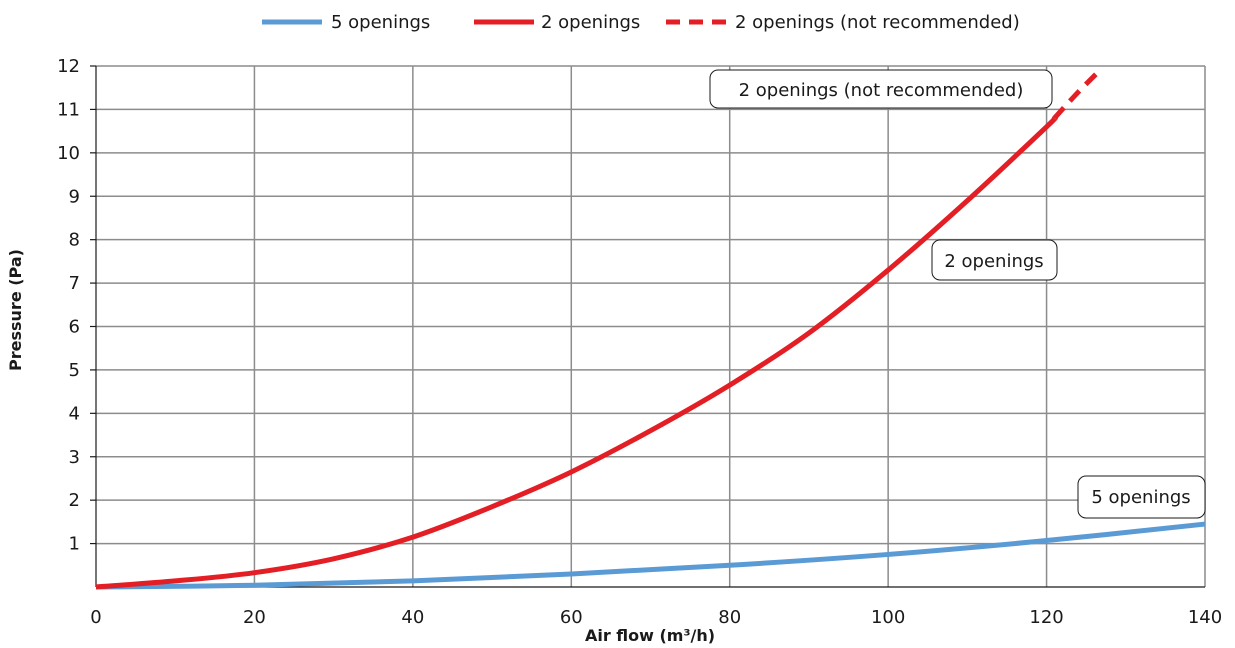  What do you see at coordinates (15, 310) in the screenshot?
I see `y-axis-title: Pressure (Pa)` at bounding box center [15, 310].